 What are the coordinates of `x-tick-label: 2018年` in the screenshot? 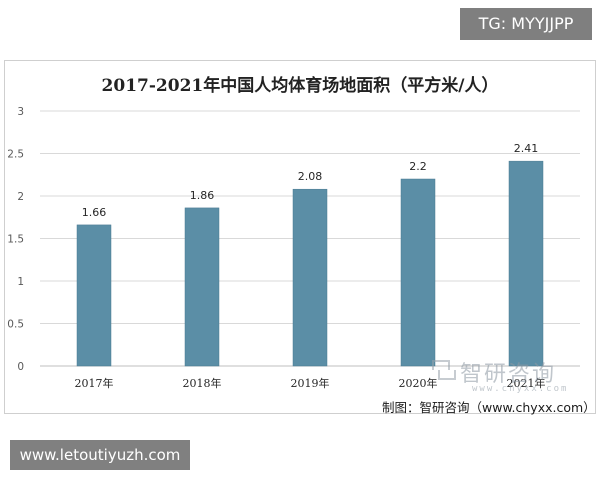 It's located at (202, 383).